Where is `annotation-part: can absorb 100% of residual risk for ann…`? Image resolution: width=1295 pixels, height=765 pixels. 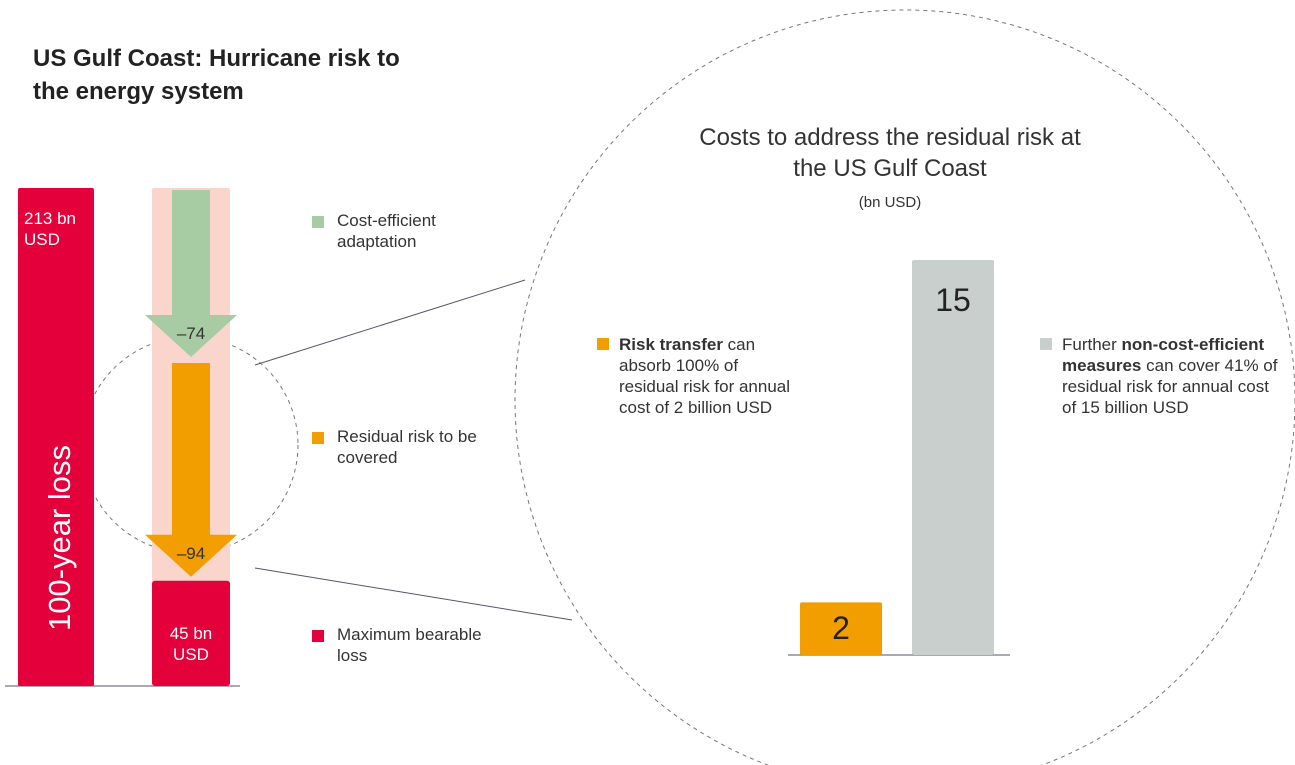 annotation-part: can absorb 100% of residual risk for ann… is located at coordinates (705, 376).